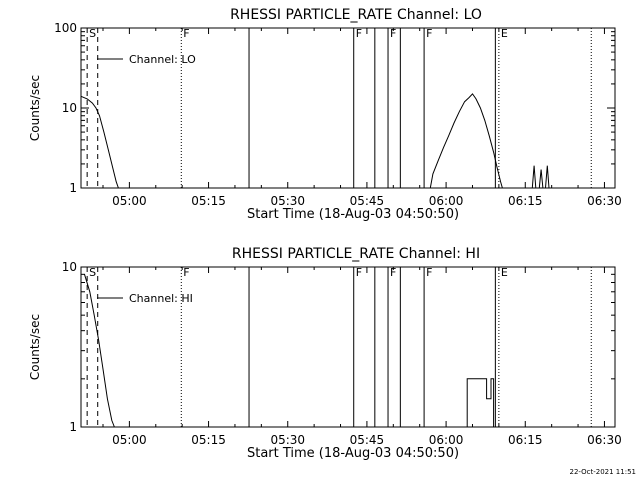 This screenshot has width=640, height=484. I want to click on legend-label: Channel: HI, so click(161, 298).